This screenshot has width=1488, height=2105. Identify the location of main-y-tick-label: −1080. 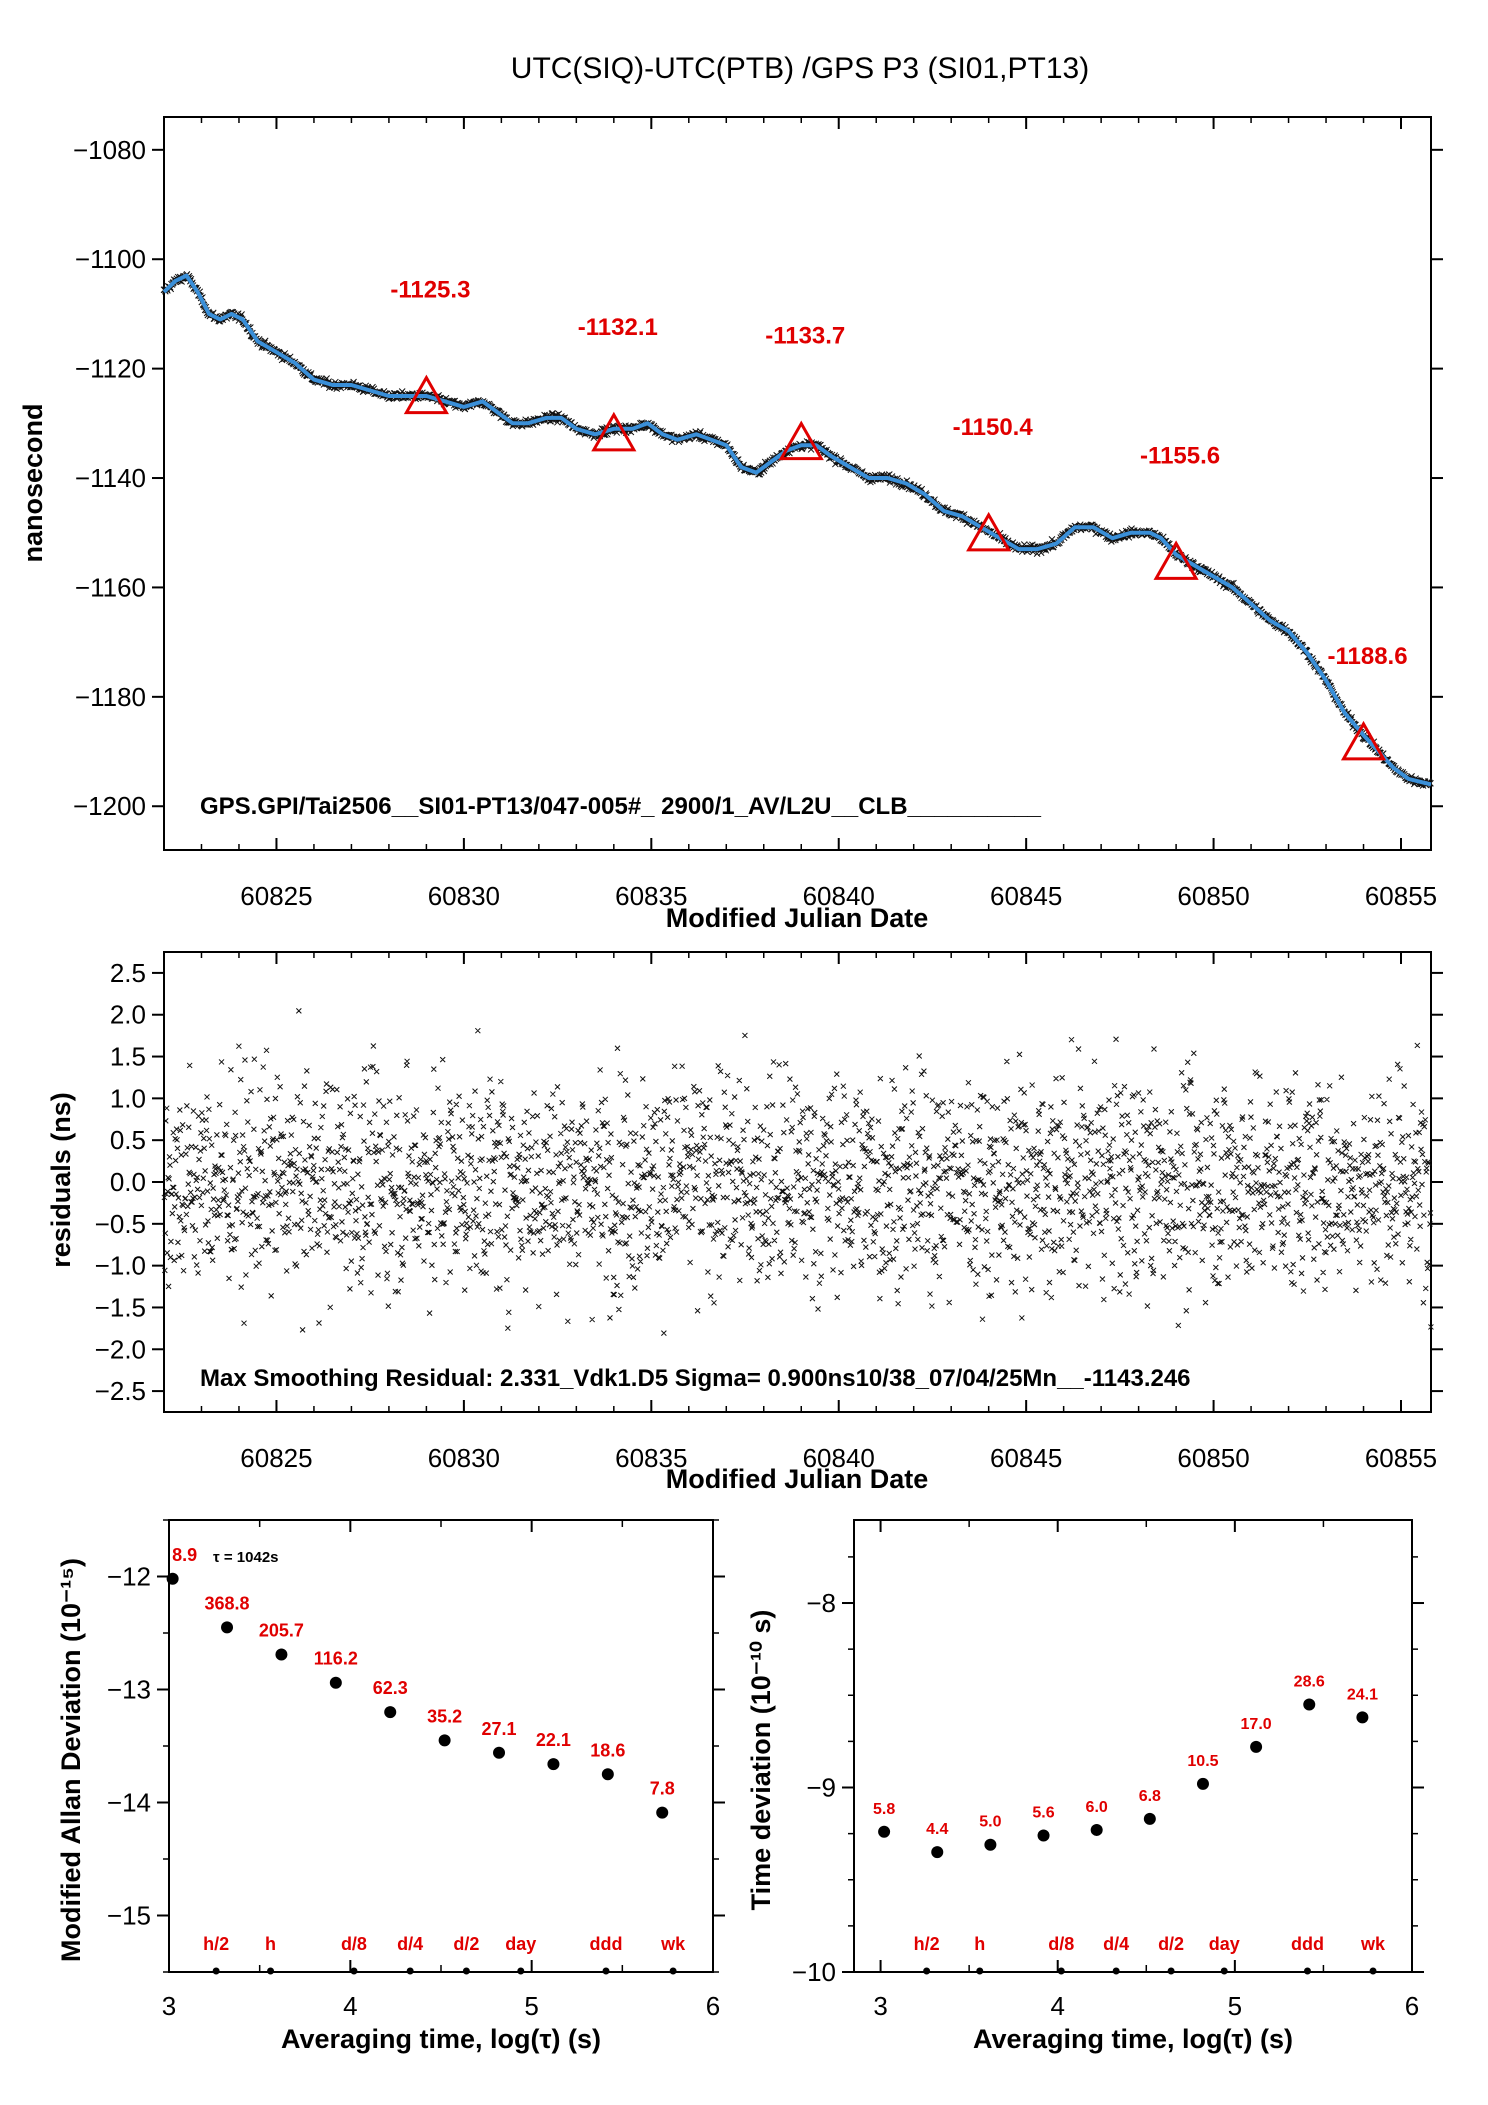
(109, 150).